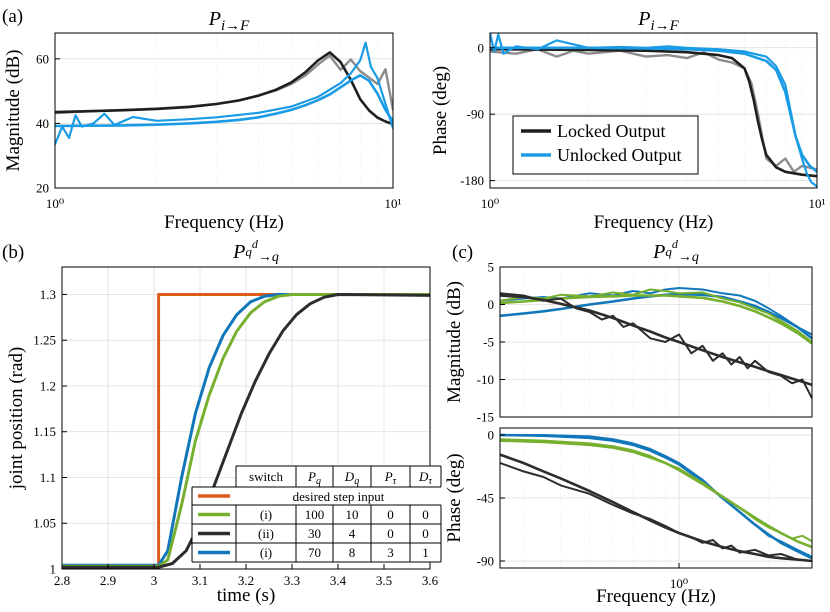 This screenshot has width=830, height=612. What do you see at coordinates (48, 294) in the screenshot?
I see `y-tick-label: 1.3` at bounding box center [48, 294].